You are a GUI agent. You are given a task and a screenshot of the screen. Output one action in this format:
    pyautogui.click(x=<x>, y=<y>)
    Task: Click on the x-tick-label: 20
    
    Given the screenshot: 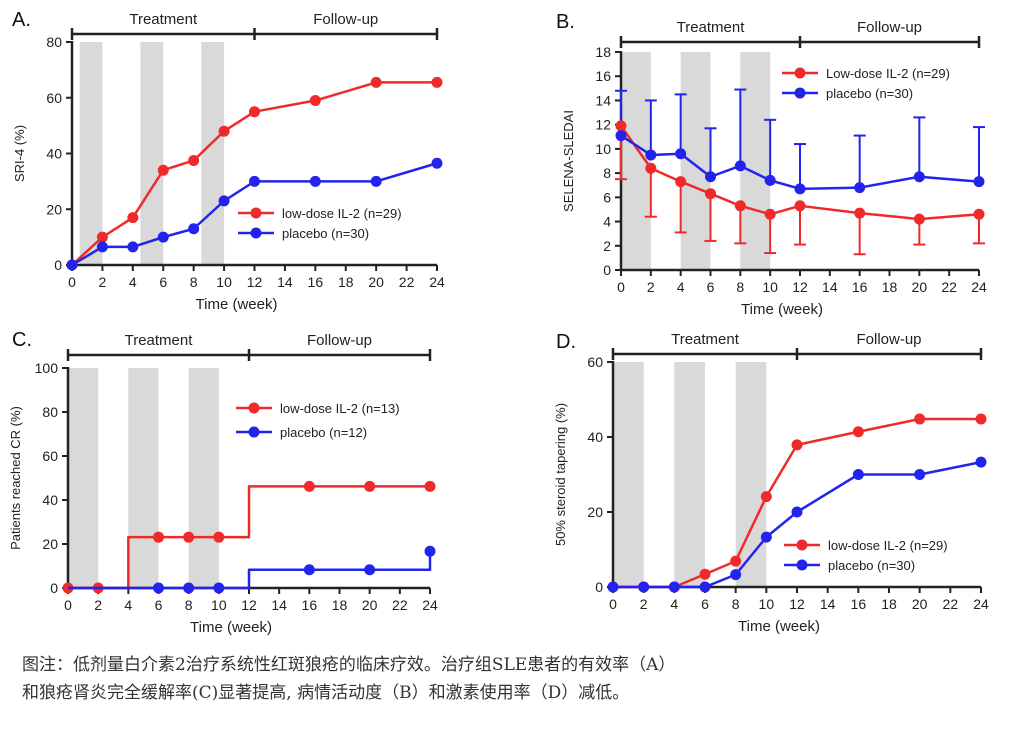 What is the action you would take?
    pyautogui.click(x=370, y=605)
    